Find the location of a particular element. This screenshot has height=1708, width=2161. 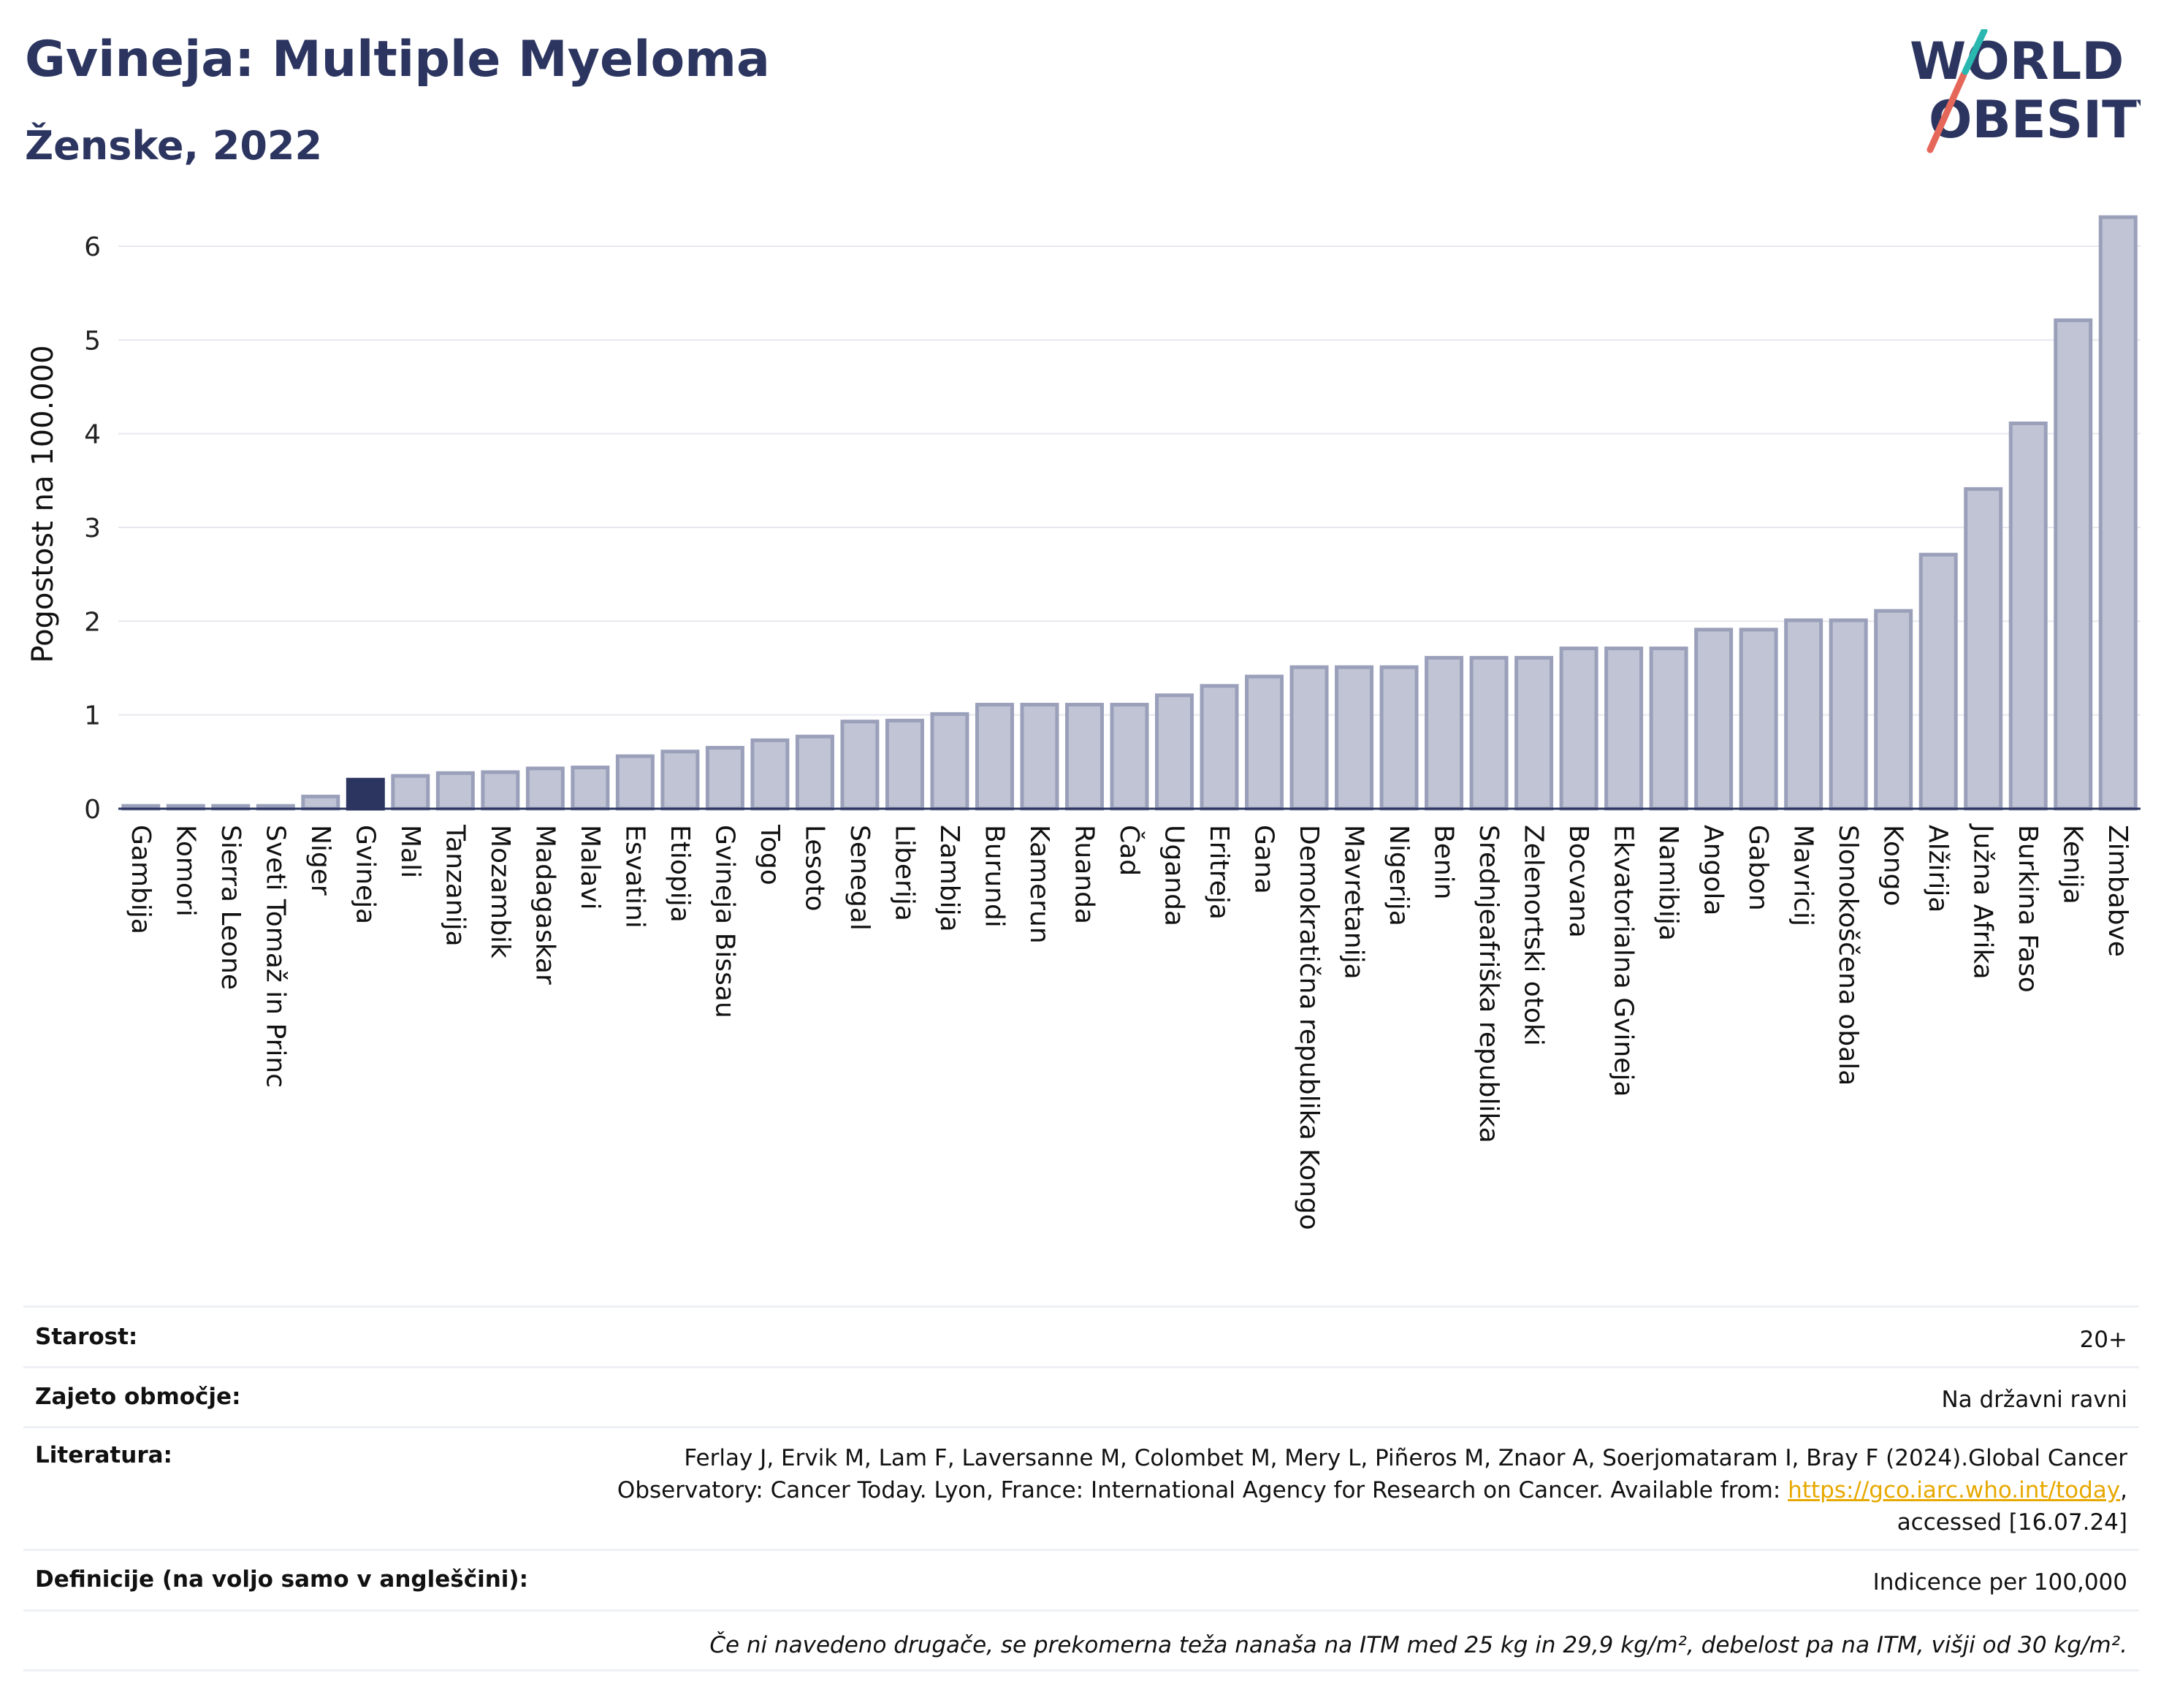

x-tick-label: Južna Afrika is located at coordinates (1983, 901).